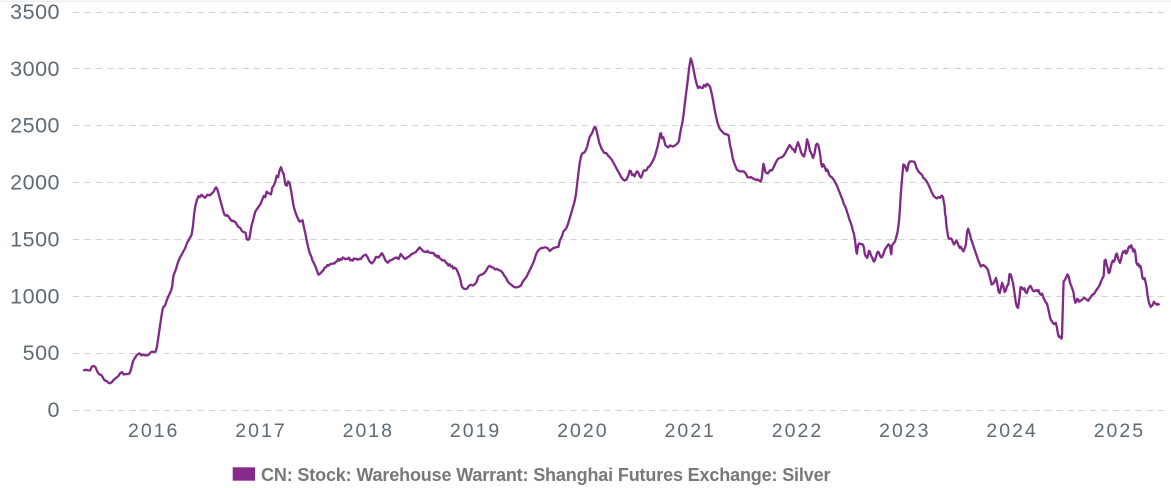 Image resolution: width=1171 pixels, height=488 pixels. What do you see at coordinates (153, 431) in the screenshot?
I see `svg-text: 2016` at bounding box center [153, 431].